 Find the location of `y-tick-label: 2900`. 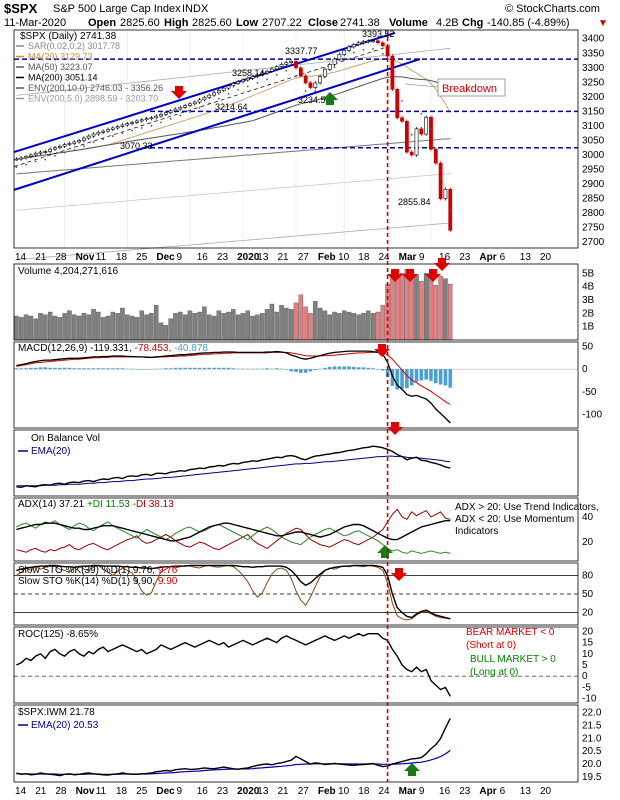

y-tick-label: 2900 is located at coordinates (593, 184).